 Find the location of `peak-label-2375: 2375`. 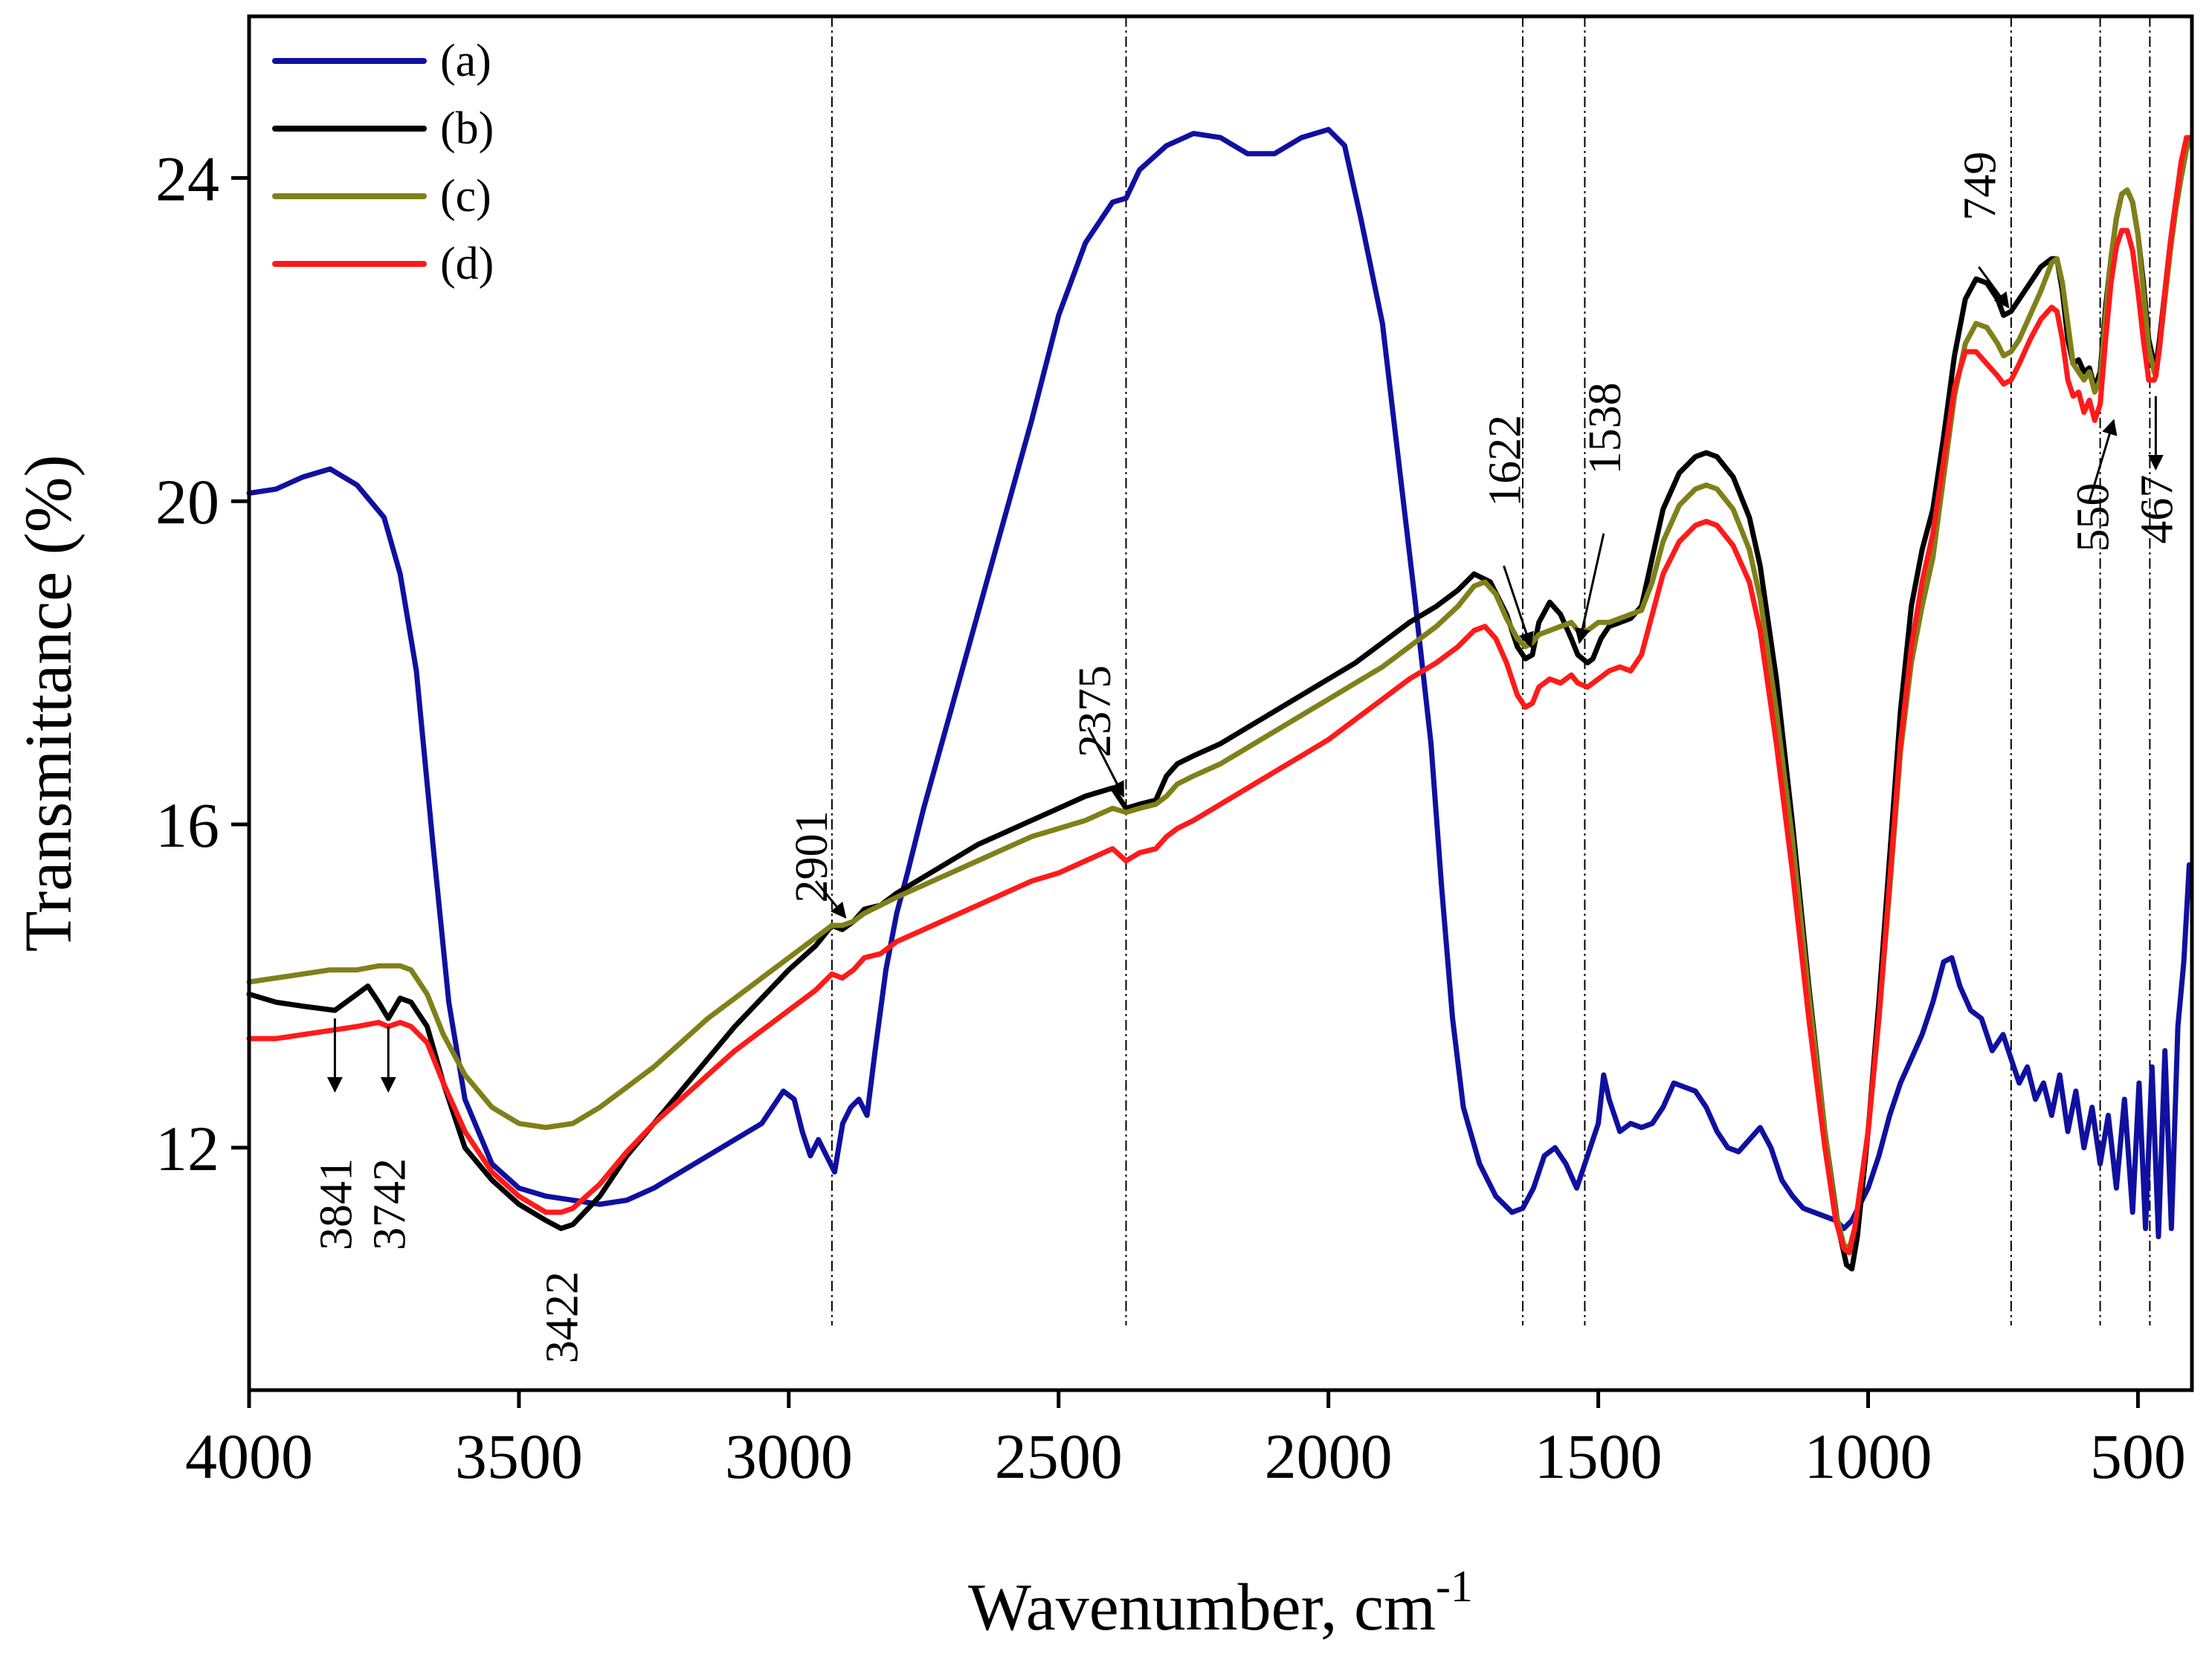

peak-label-2375: 2375 is located at coordinates (1095, 712).